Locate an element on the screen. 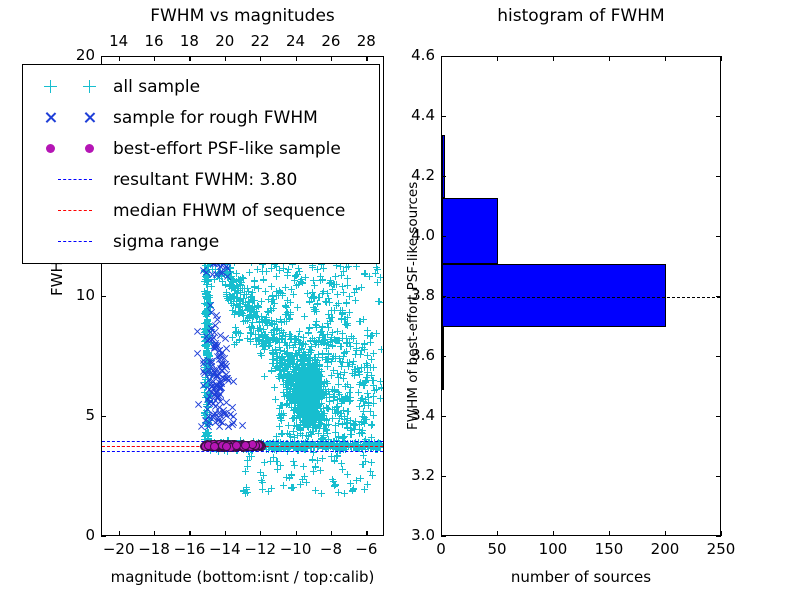 The height and width of the screenshot is (600, 800). left-top-xtick-label: 24 is located at coordinates (296, 41).